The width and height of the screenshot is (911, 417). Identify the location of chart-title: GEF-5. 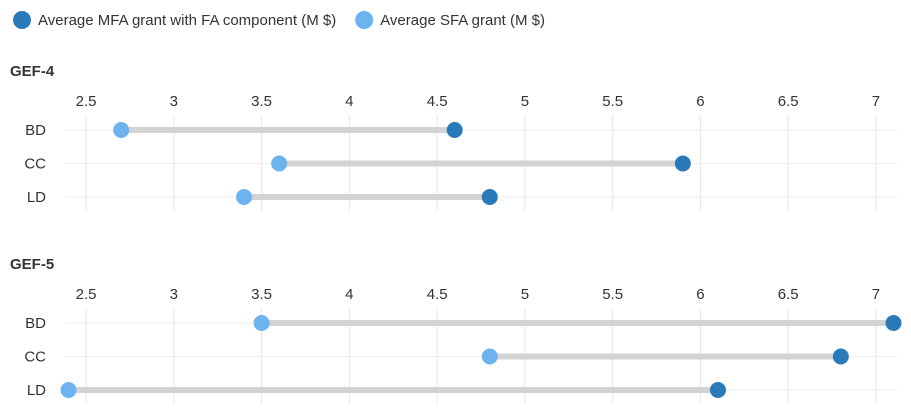
(32, 264).